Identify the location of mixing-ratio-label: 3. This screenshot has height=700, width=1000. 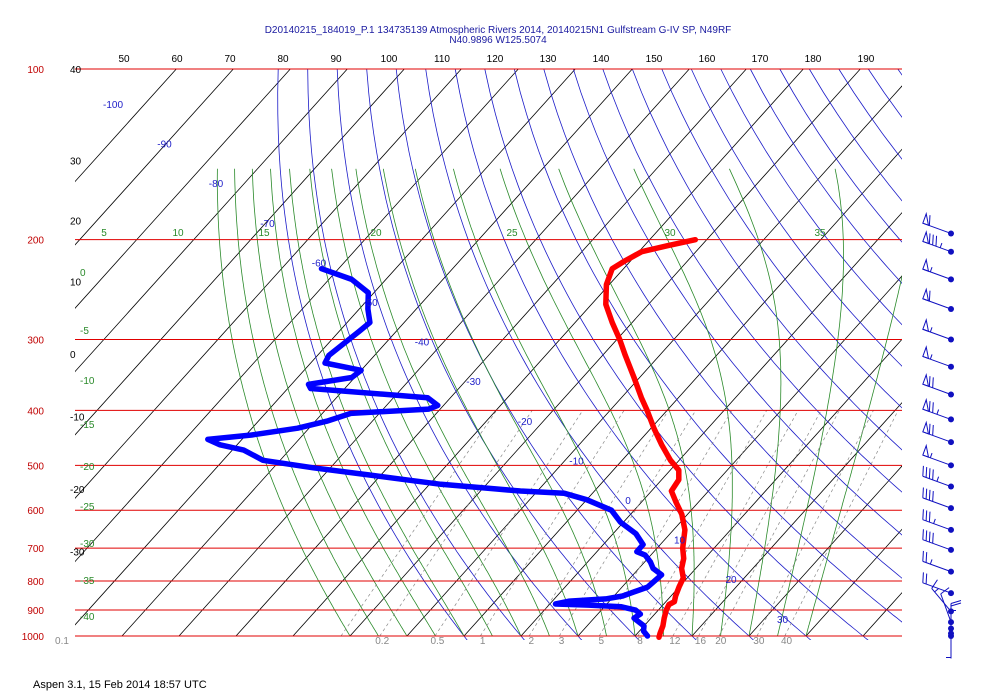
(562, 641).